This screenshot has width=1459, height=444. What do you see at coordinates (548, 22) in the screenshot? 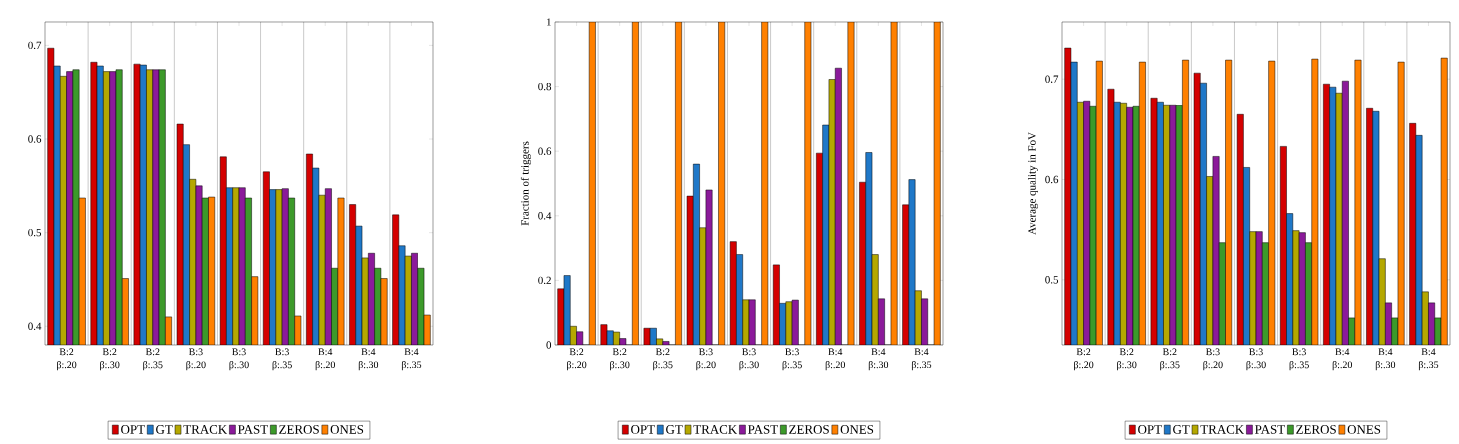
I see `y-tick-label: 1` at bounding box center [548, 22].